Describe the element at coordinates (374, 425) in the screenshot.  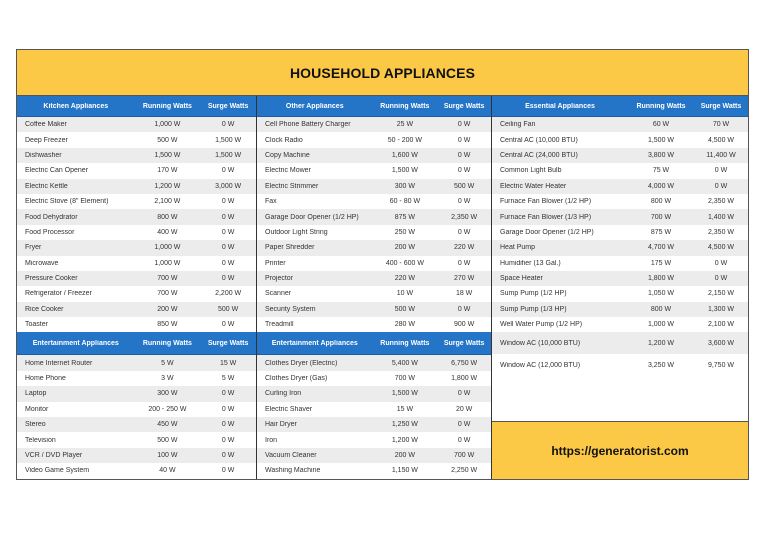
I see `table-row: Hair Dryer 1,250 W 0 W` at that location.